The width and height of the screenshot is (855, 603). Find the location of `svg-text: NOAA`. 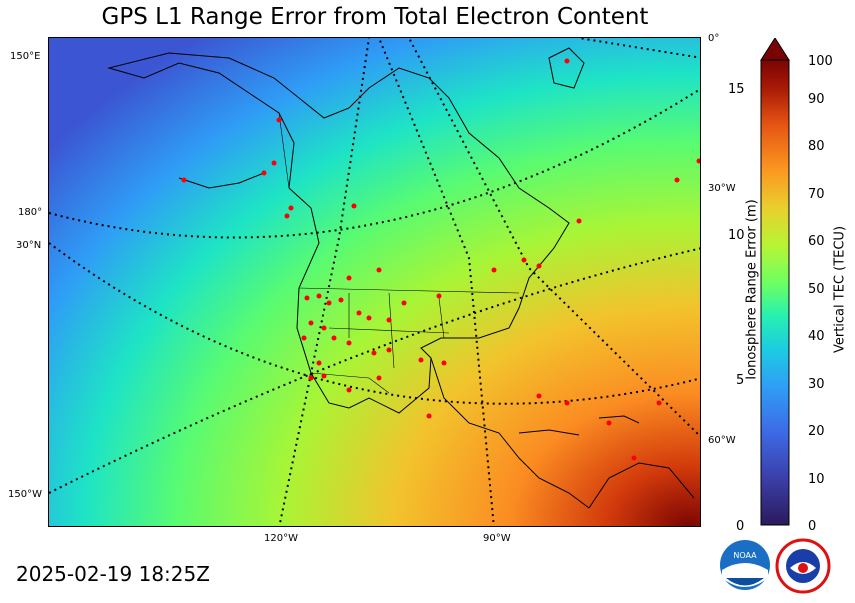

svg-text: NOAA is located at coordinates (745, 555).